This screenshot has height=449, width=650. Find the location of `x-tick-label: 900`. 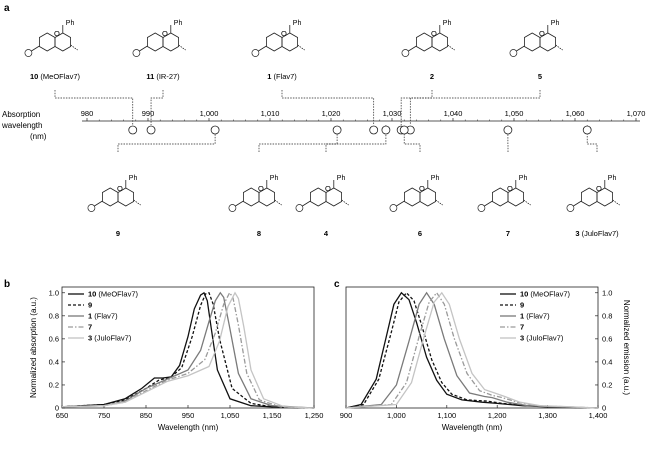

x-tick-label: 900 is located at coordinates (346, 415).